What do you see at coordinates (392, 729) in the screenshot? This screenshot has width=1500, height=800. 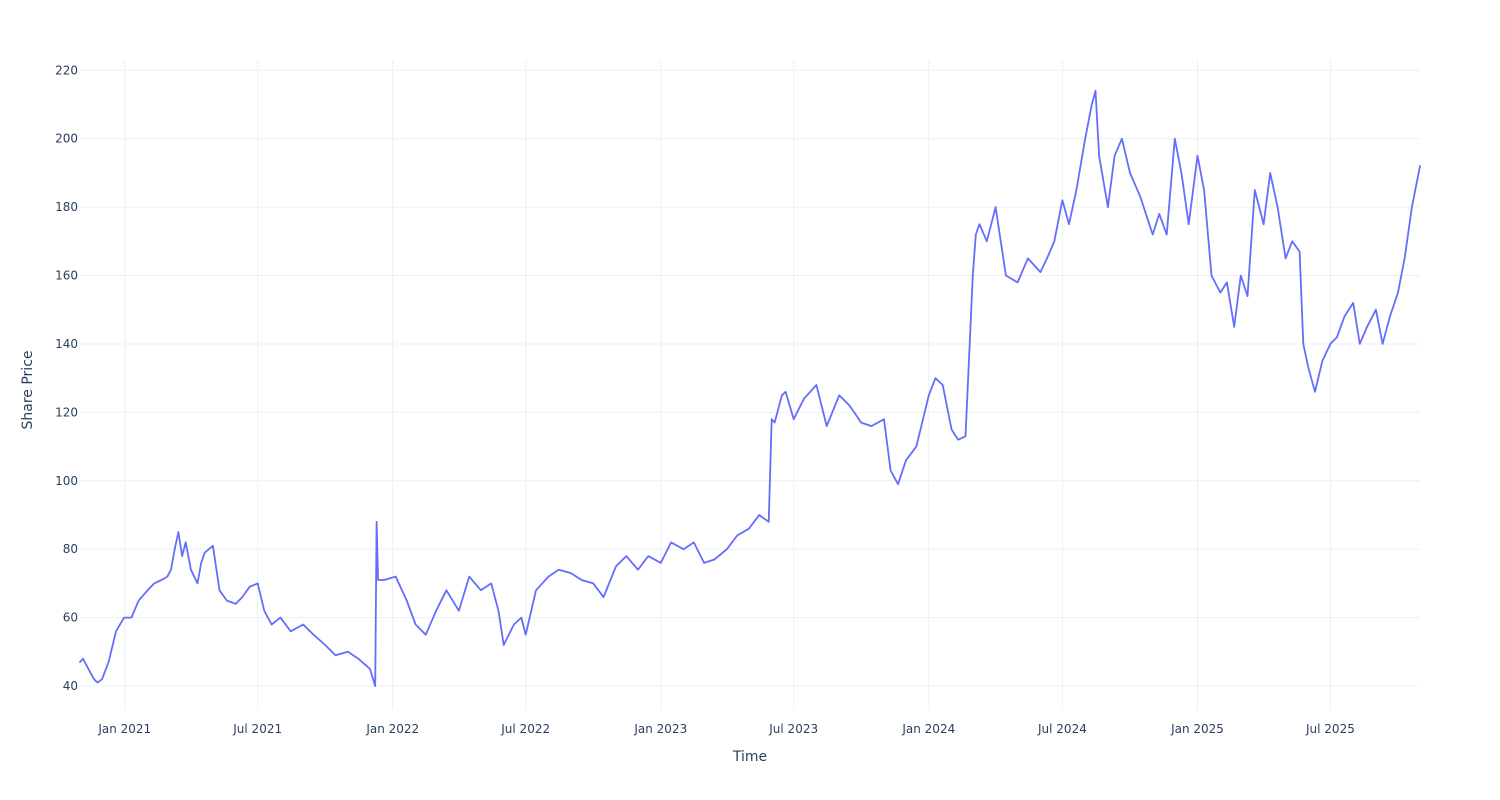 I see `x-tick-label: Jan 2022` at bounding box center [392, 729].